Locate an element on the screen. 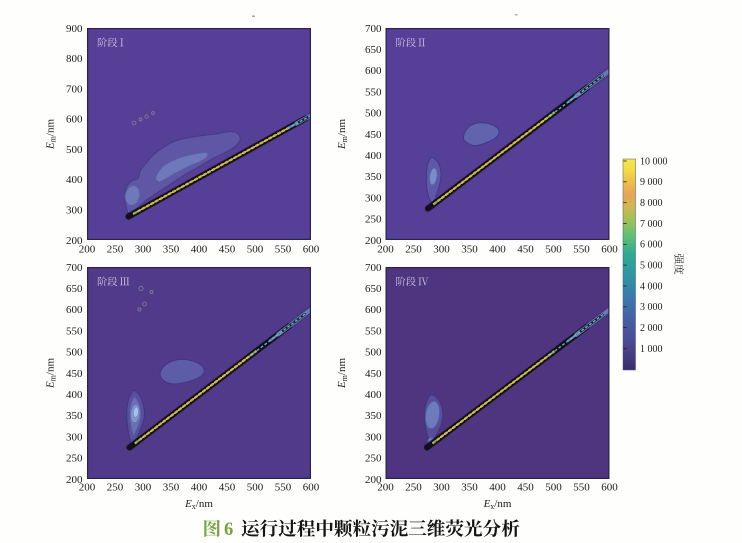 The height and width of the screenshot is (543, 742). svg-text: 3 000 is located at coordinates (651, 307).